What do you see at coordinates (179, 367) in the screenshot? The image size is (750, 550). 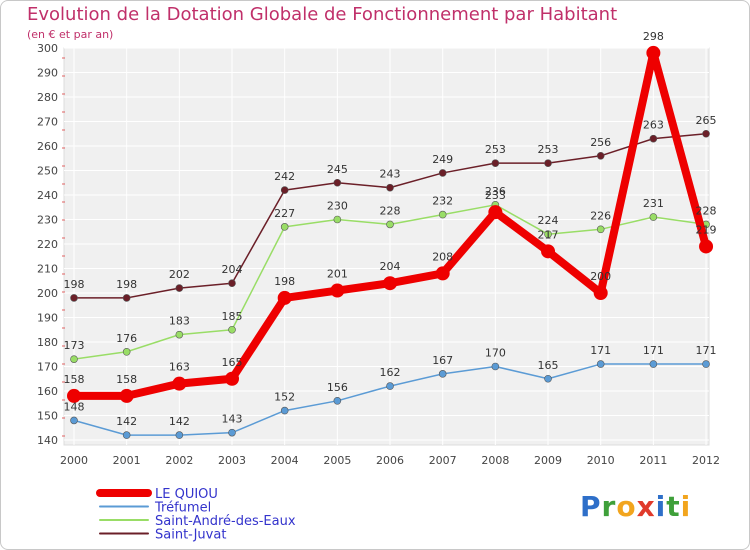 I see `data-label: 163` at bounding box center [179, 367].